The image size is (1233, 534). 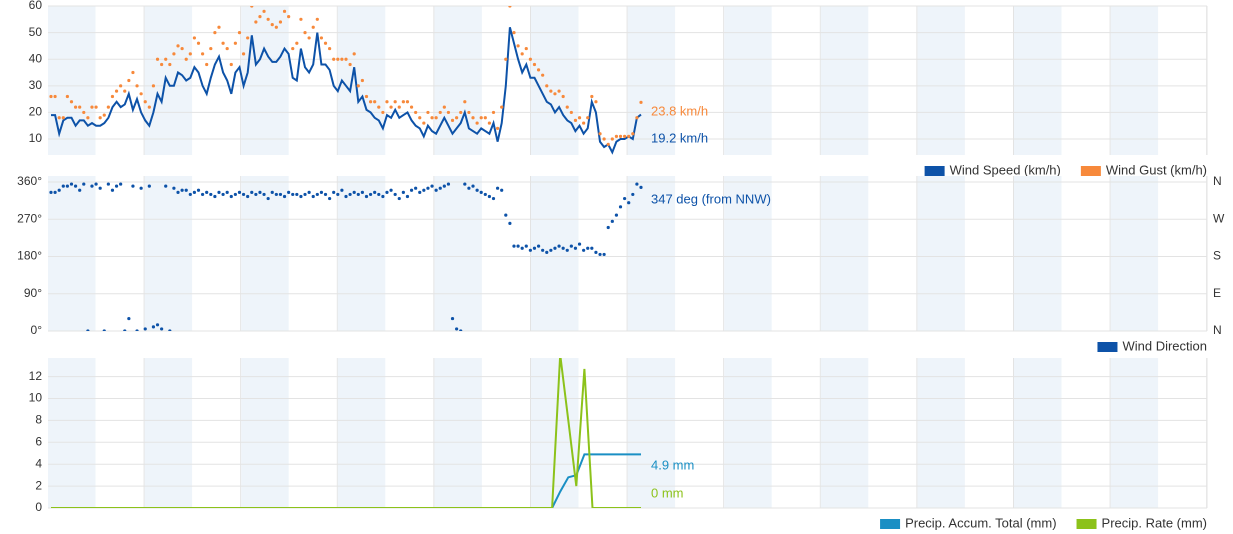 I want to click on y-tick-label: 180°, so click(x=29, y=256).